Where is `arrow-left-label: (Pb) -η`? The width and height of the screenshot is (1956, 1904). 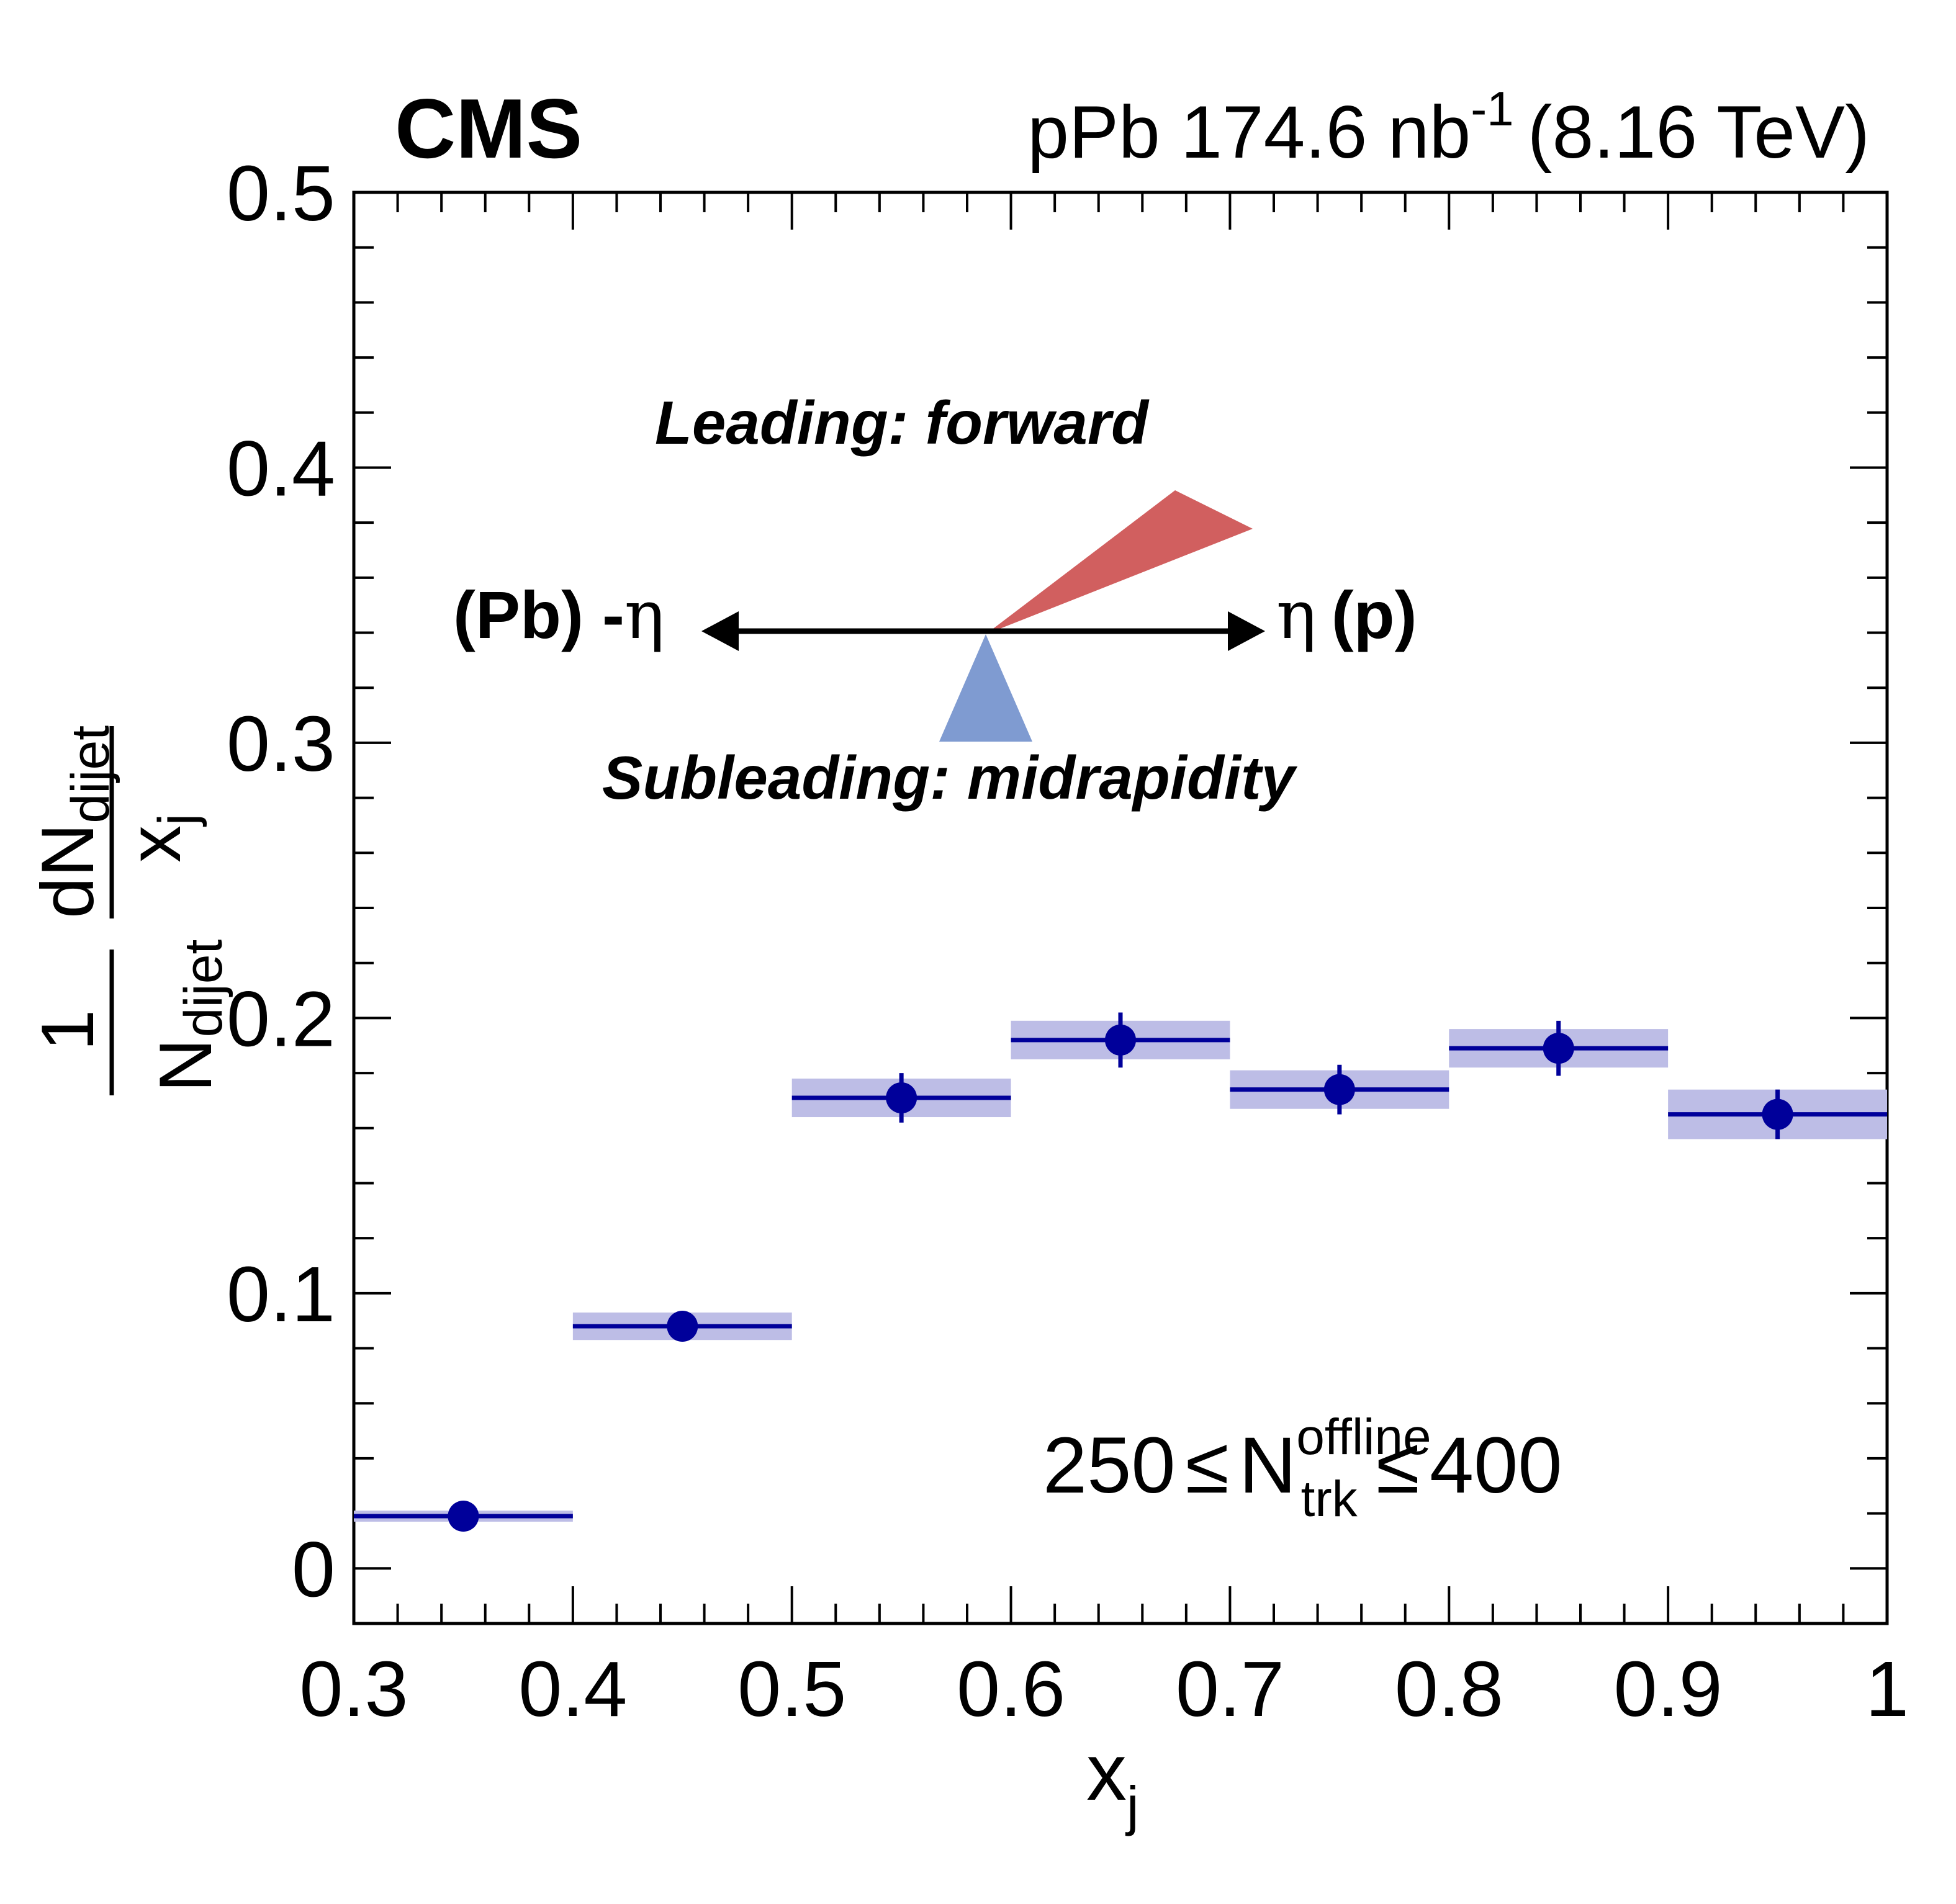 arrow-left-label: (Pb) -η is located at coordinates (559, 616).